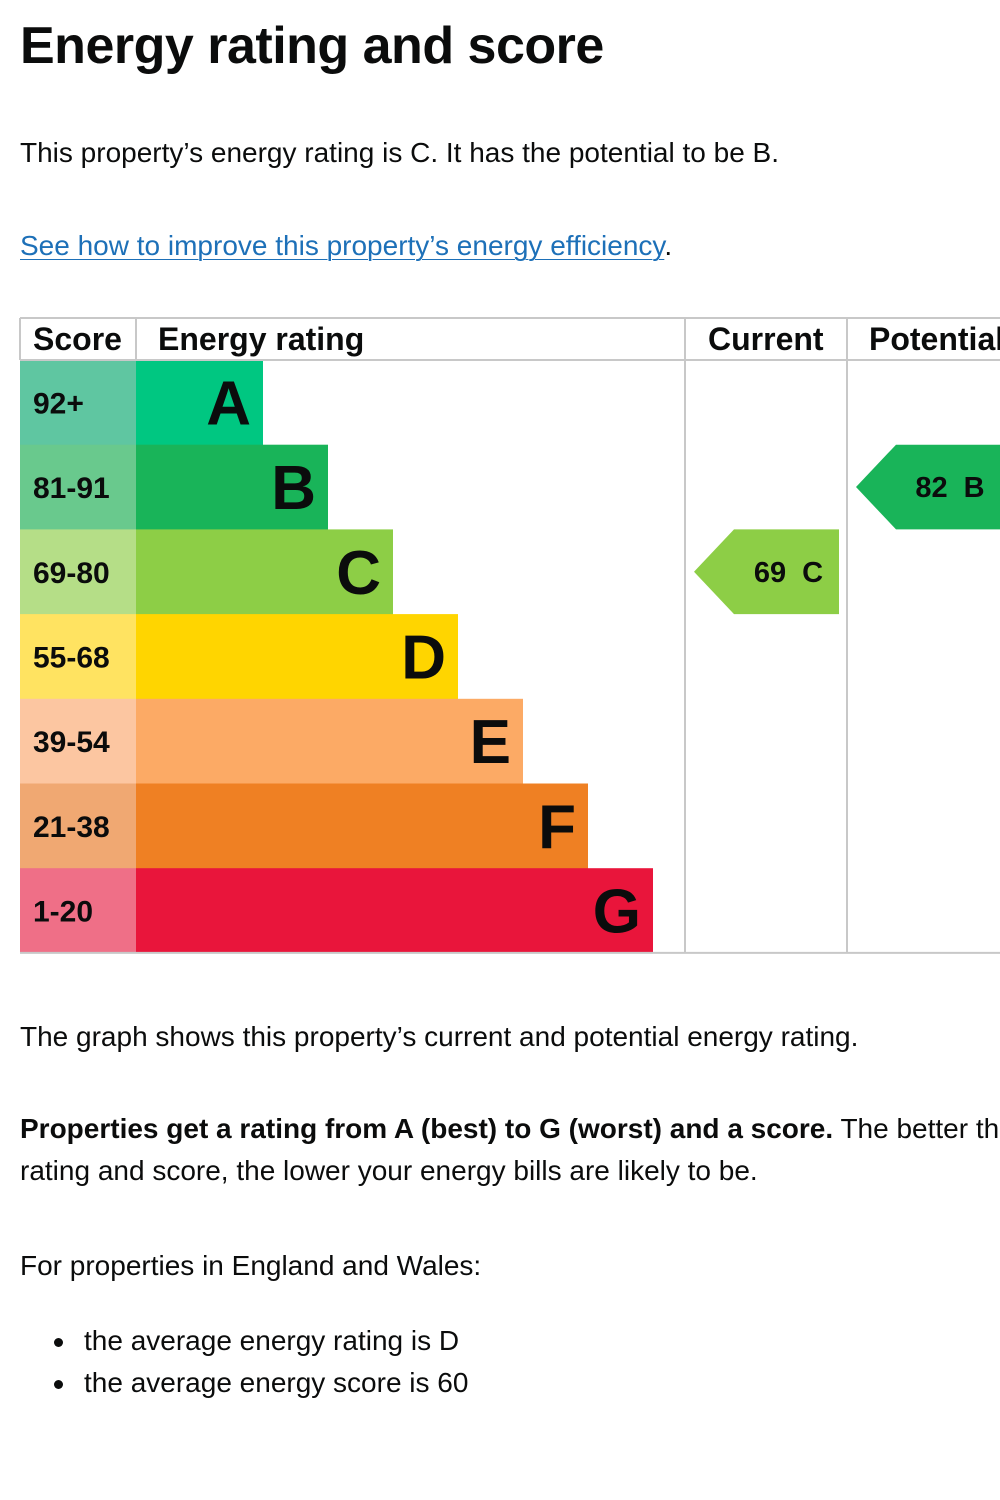 The width and height of the screenshot is (1000, 1500). I want to click on rating-letter-f: F, so click(557, 827).